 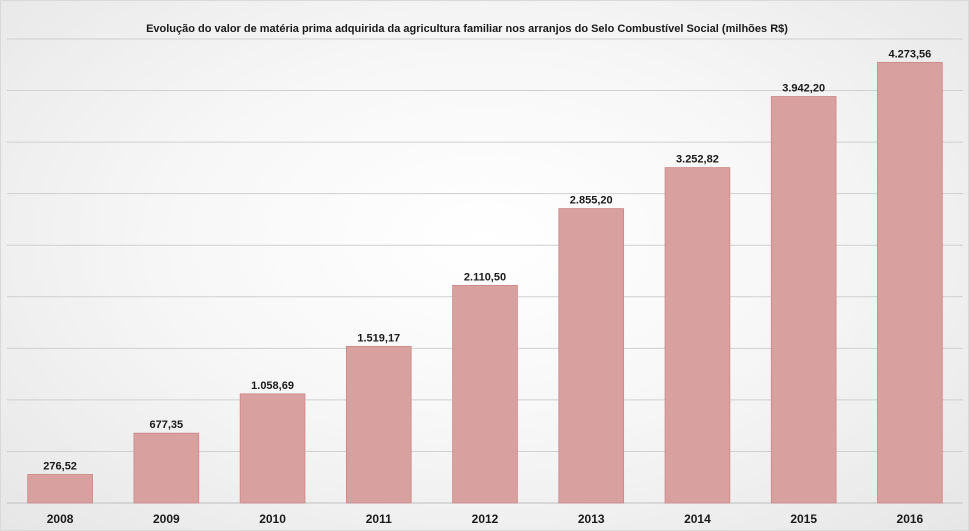 What do you see at coordinates (378, 424) in the screenshot?
I see `bar-2011` at bounding box center [378, 424].